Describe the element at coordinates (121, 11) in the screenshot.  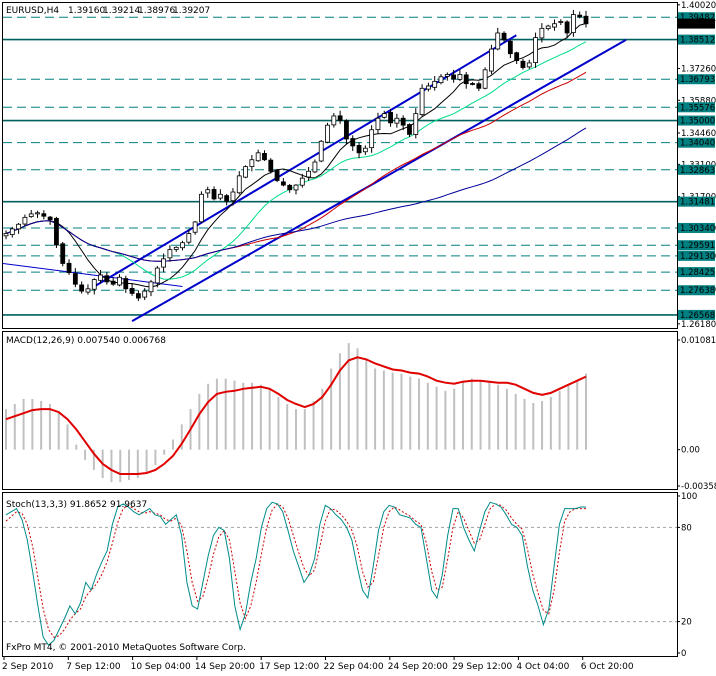
I see `high-value: 1.39214` at that location.